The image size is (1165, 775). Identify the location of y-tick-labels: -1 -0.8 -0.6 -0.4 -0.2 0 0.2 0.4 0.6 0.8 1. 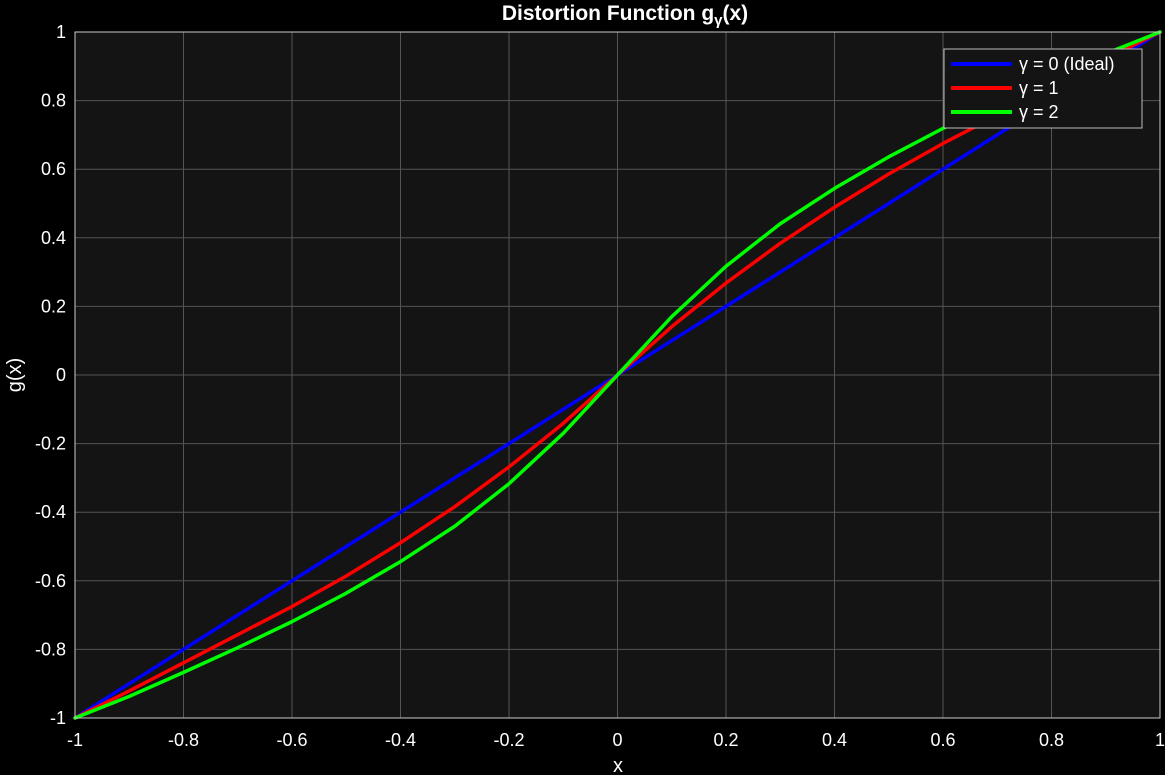
(50, 375).